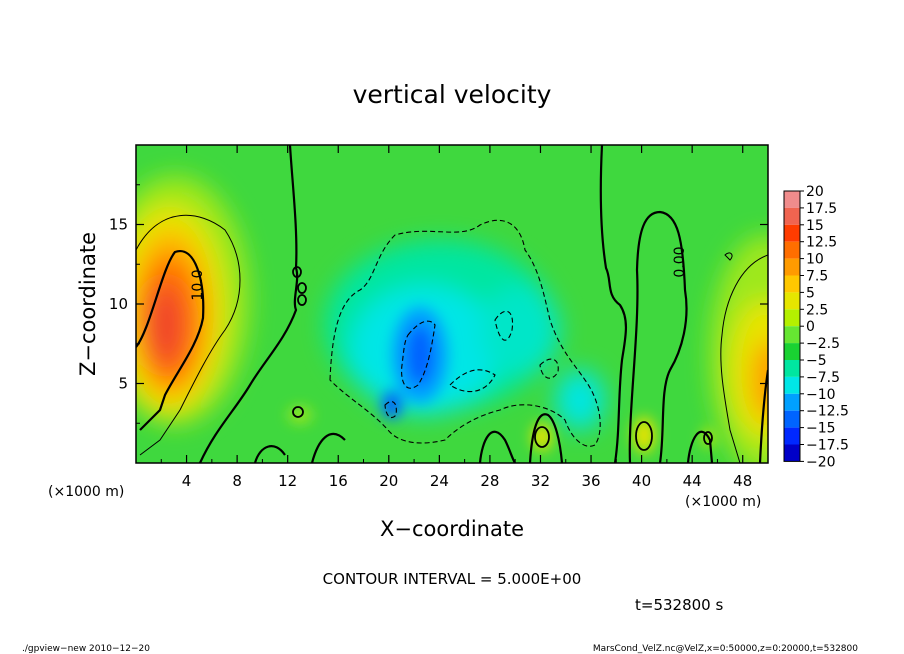  What do you see at coordinates (816, 361) in the screenshot?
I see `colorbar-label: −5` at bounding box center [816, 361].